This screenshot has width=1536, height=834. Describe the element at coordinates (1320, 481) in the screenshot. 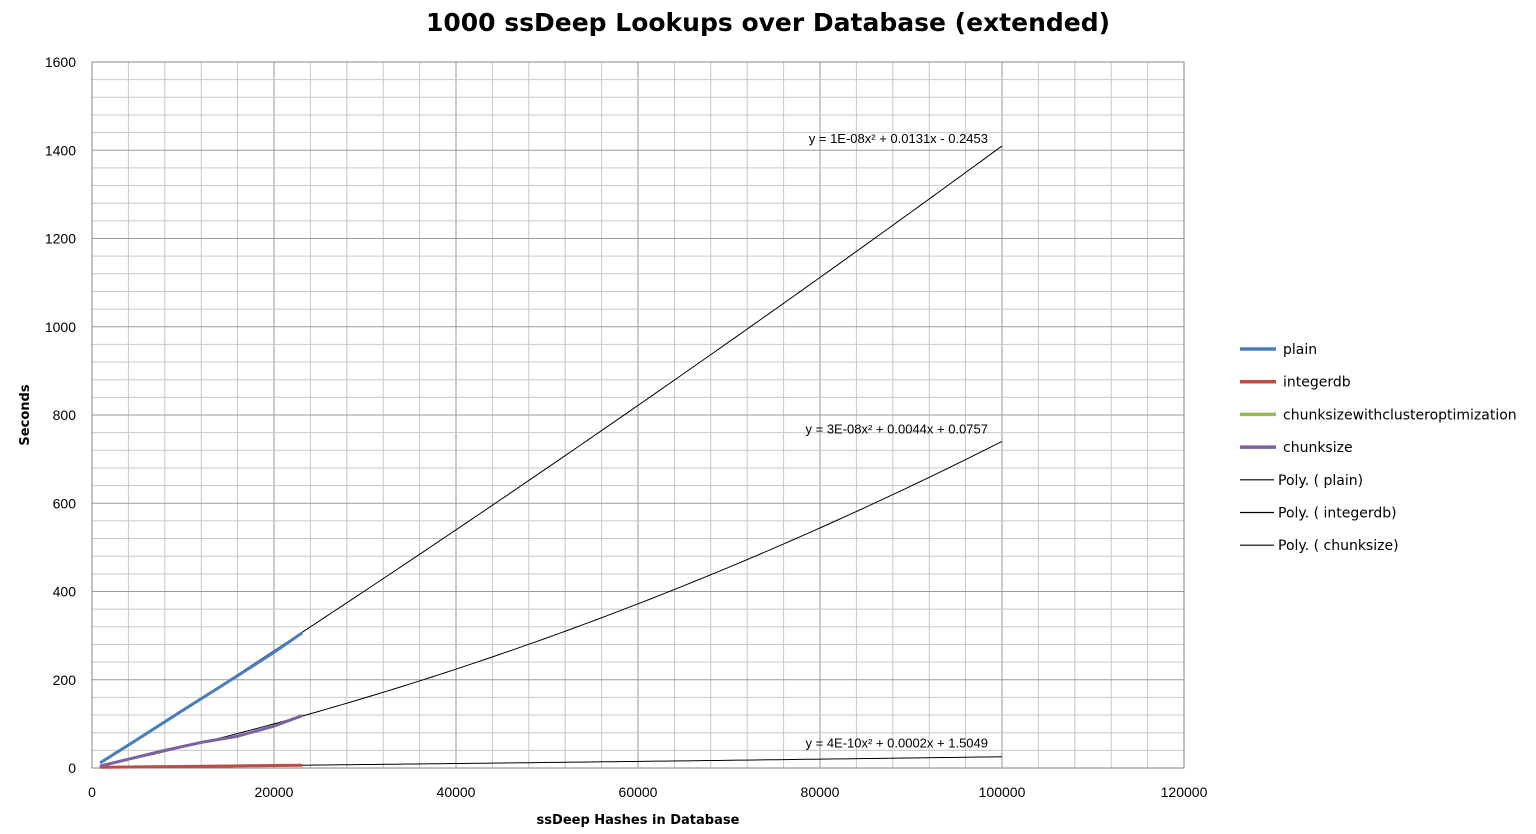

I see `legend-label: Poly. ( plain)` at that location.